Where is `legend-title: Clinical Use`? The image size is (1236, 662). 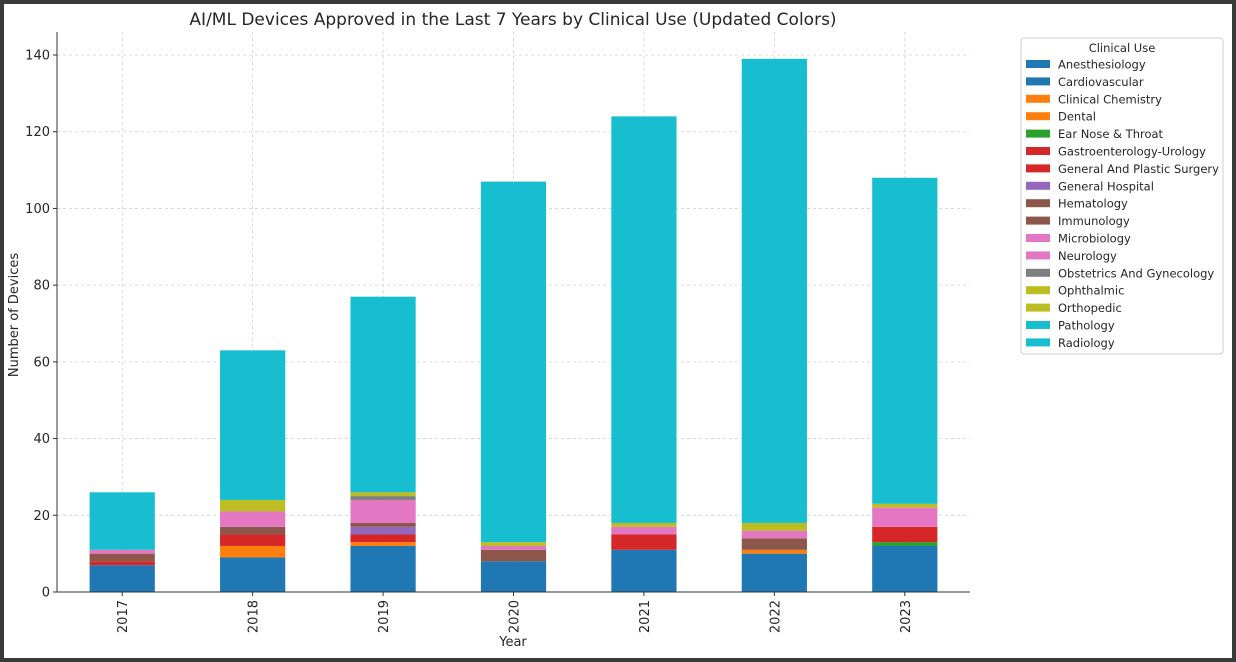
legend-title: Clinical Use is located at coordinates (1122, 48).